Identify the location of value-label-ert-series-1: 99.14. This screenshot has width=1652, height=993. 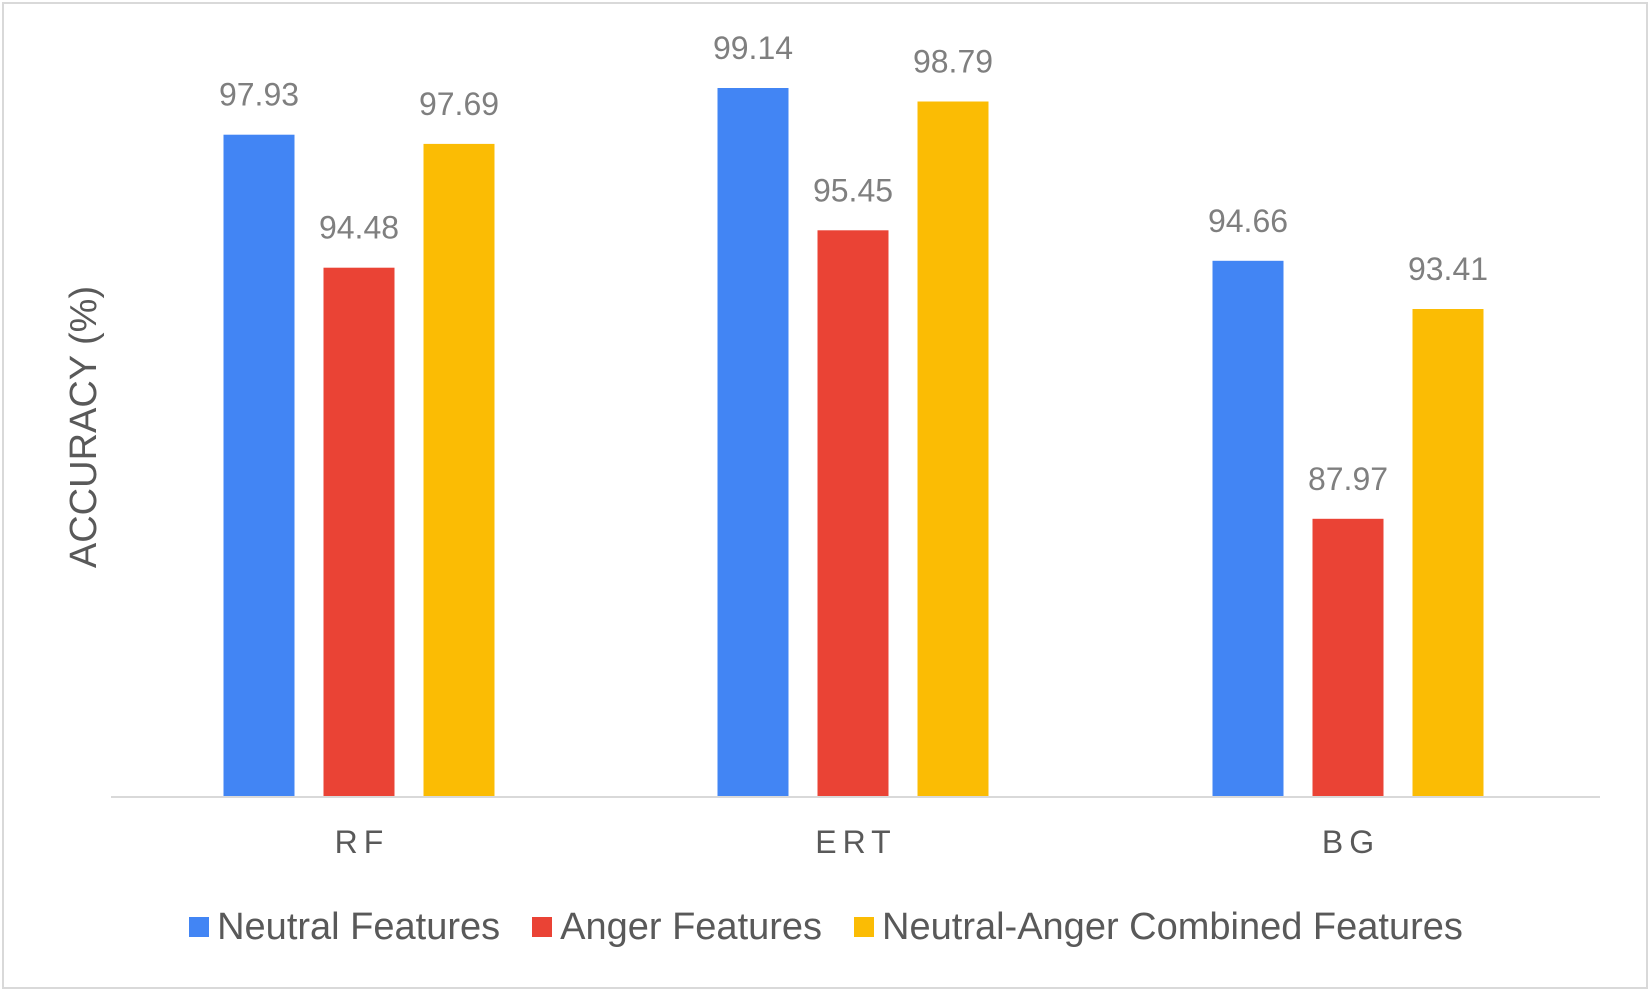
(753, 48).